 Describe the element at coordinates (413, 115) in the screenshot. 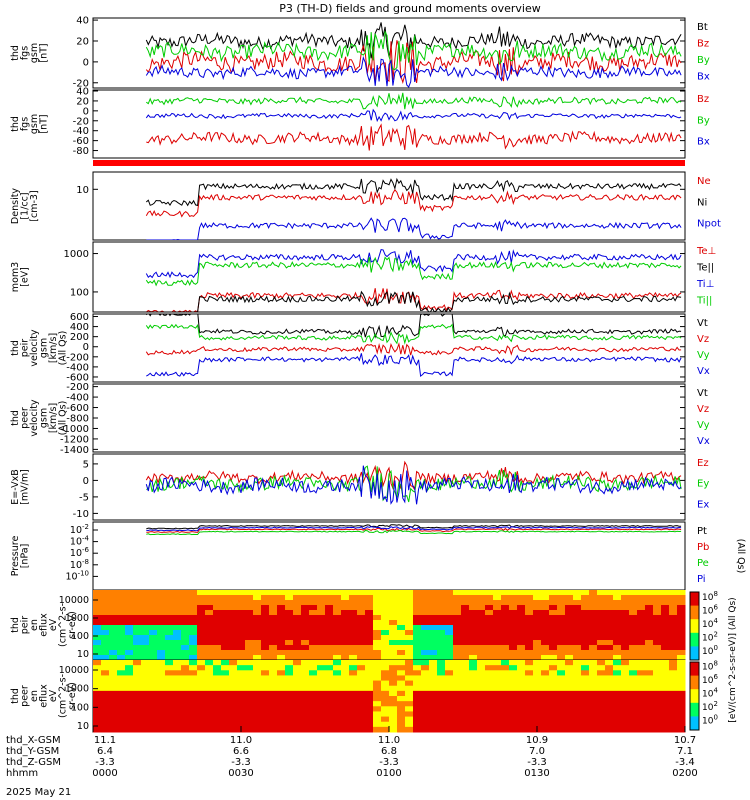

I see `series-Bx` at that location.